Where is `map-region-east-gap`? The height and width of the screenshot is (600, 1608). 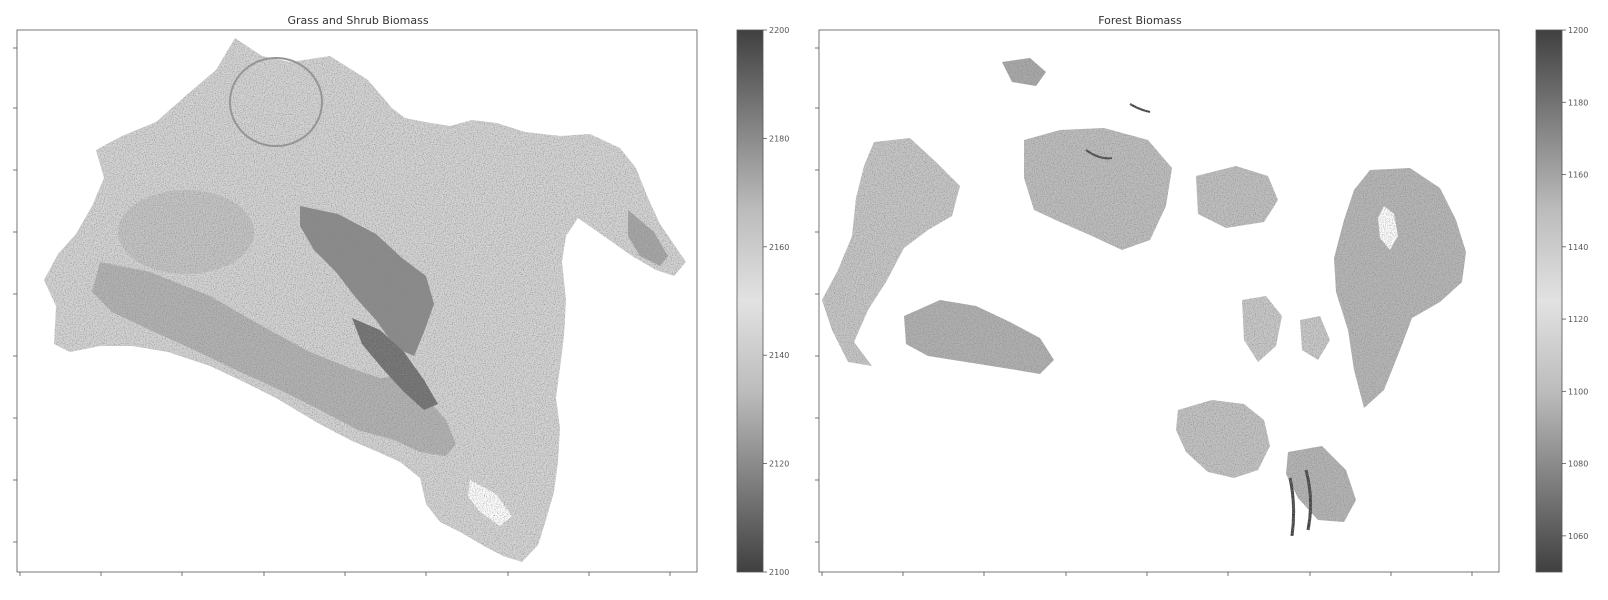
map-region-east-gap is located at coordinates (1388, 228).